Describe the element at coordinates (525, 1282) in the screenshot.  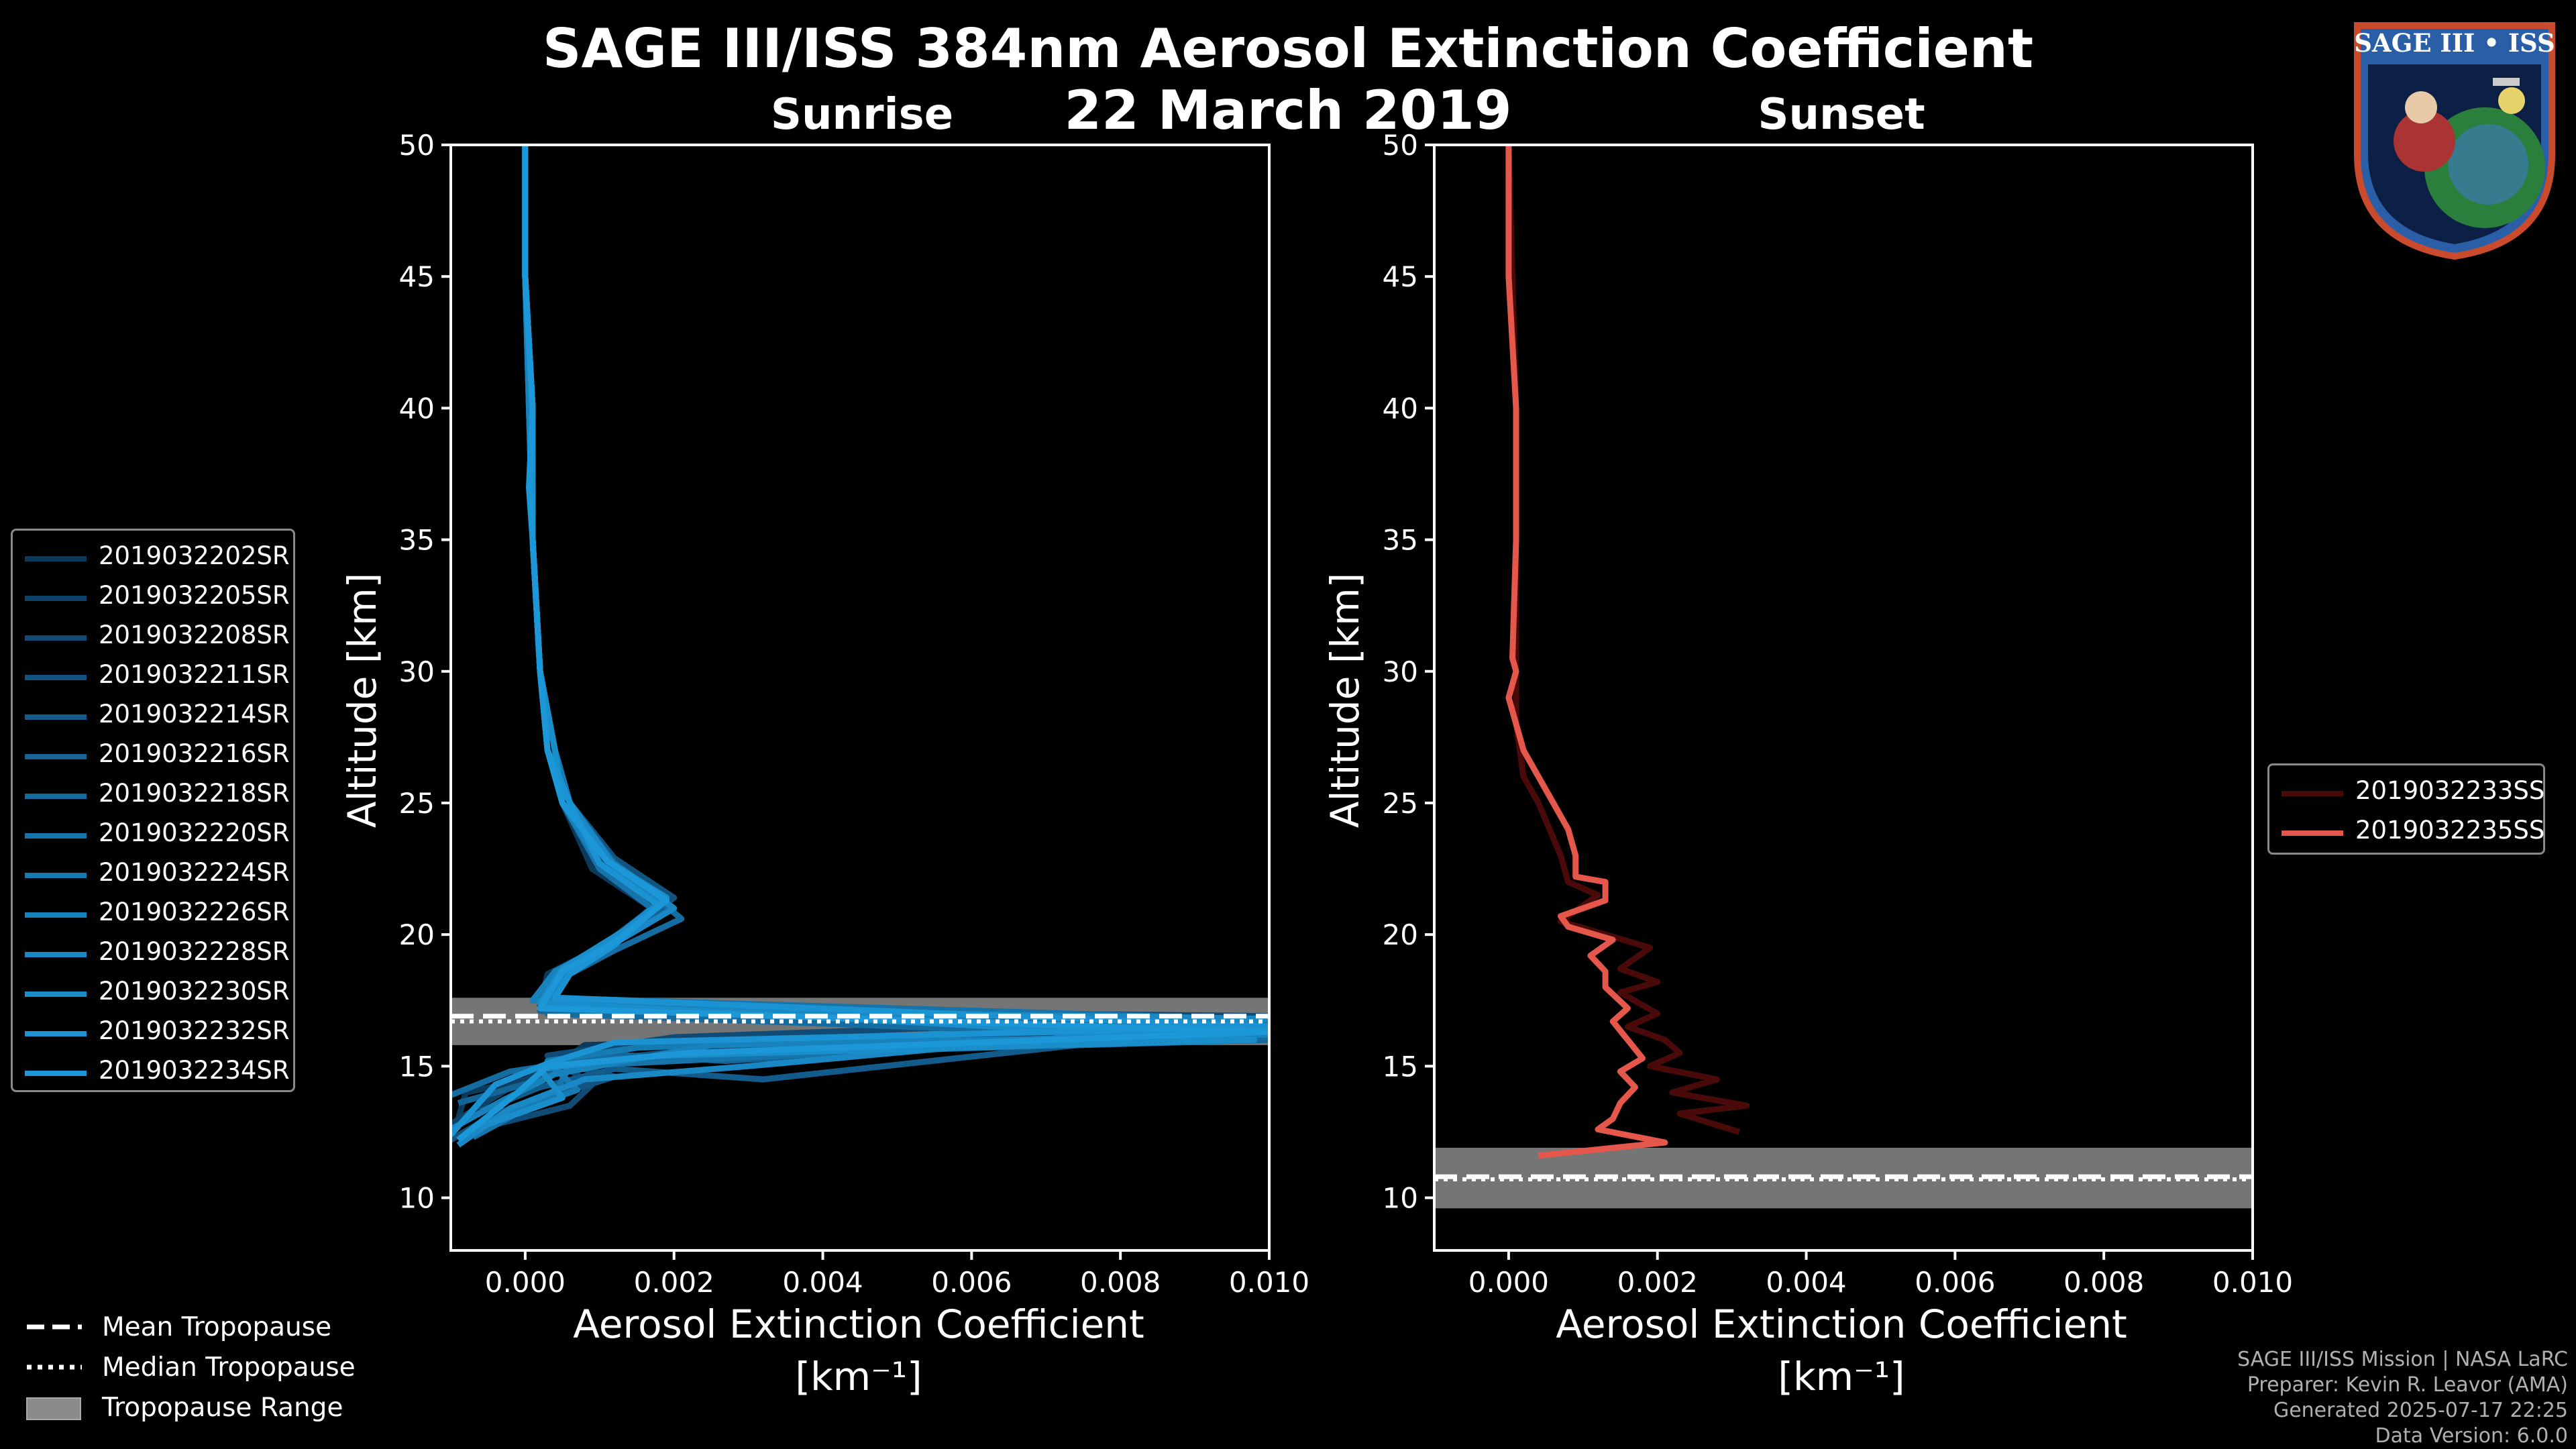
I see `sunrise-xtick-label: 0.000` at that location.